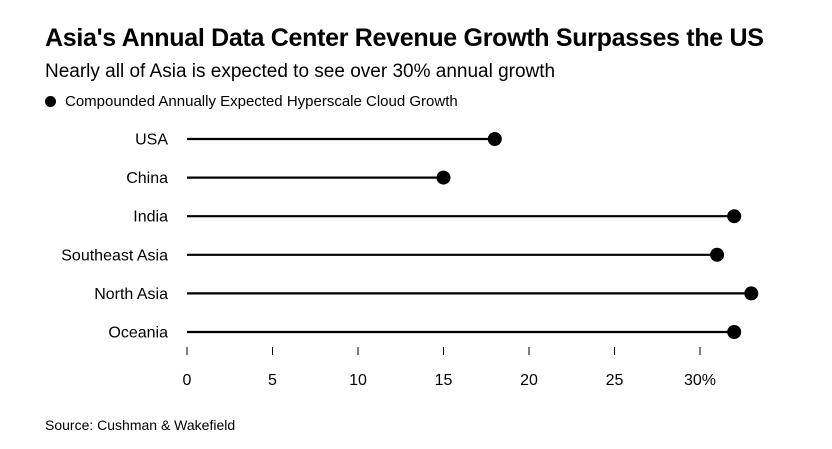  Describe the element at coordinates (140, 425) in the screenshot. I see `source-note: Source: Cushman & Wakefield` at that location.